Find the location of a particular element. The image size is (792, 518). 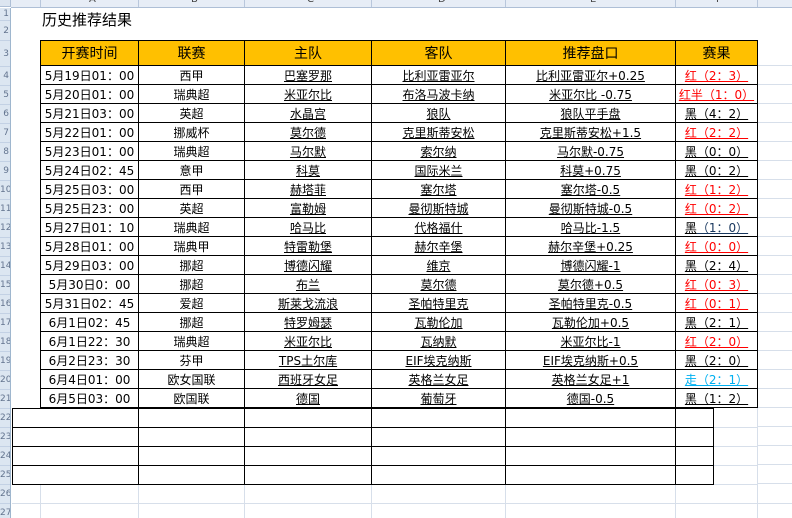

cell-home: 米亚尔比 is located at coordinates (308, 94).